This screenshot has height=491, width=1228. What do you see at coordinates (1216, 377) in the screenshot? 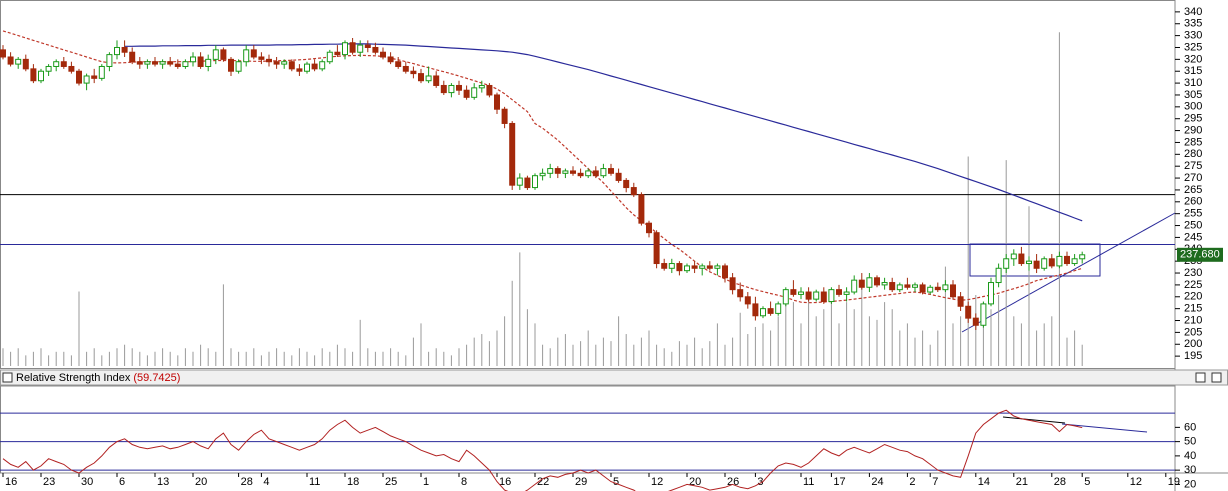
I see `close-button` at bounding box center [1216, 377].